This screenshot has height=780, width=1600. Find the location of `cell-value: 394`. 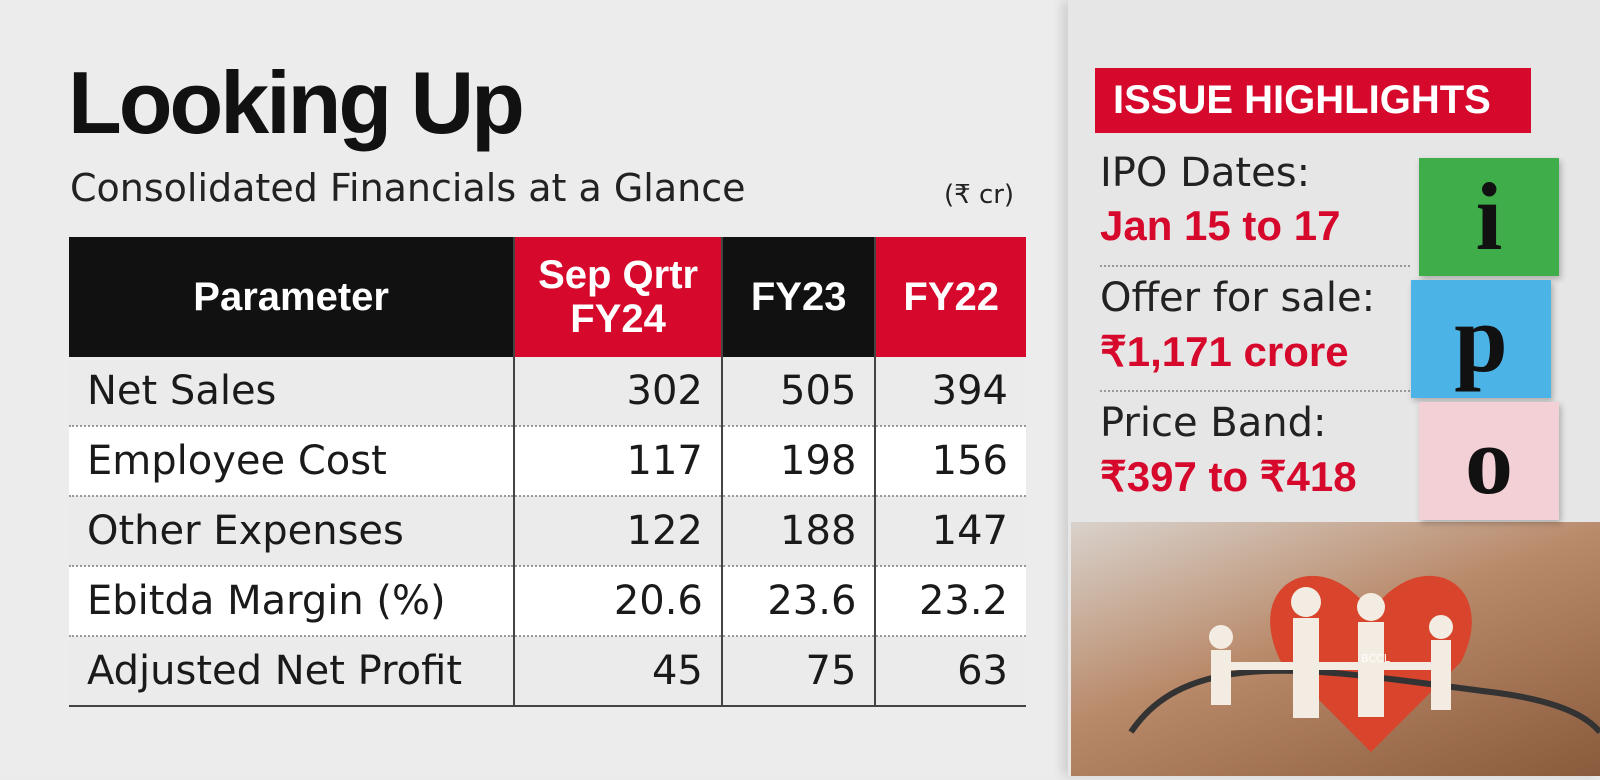

cell-value: 394 is located at coordinates (950, 392).